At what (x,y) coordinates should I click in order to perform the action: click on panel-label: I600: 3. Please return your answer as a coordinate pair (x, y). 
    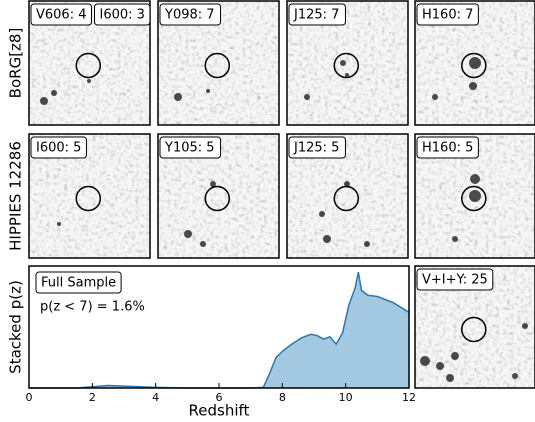
    Looking at the image, I should click on (122, 15).